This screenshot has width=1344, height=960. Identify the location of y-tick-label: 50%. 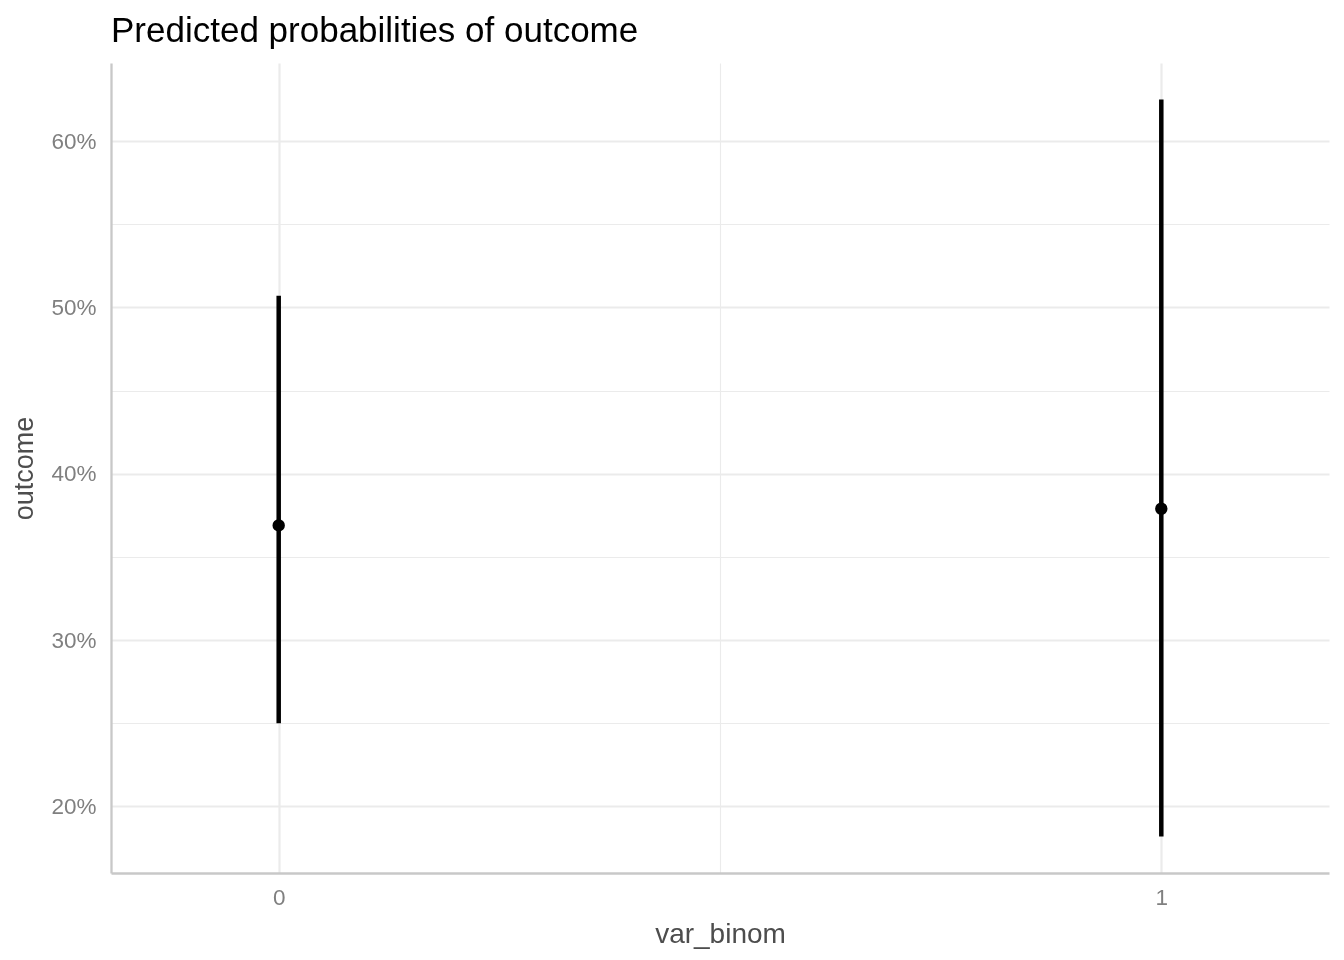
(74, 307).